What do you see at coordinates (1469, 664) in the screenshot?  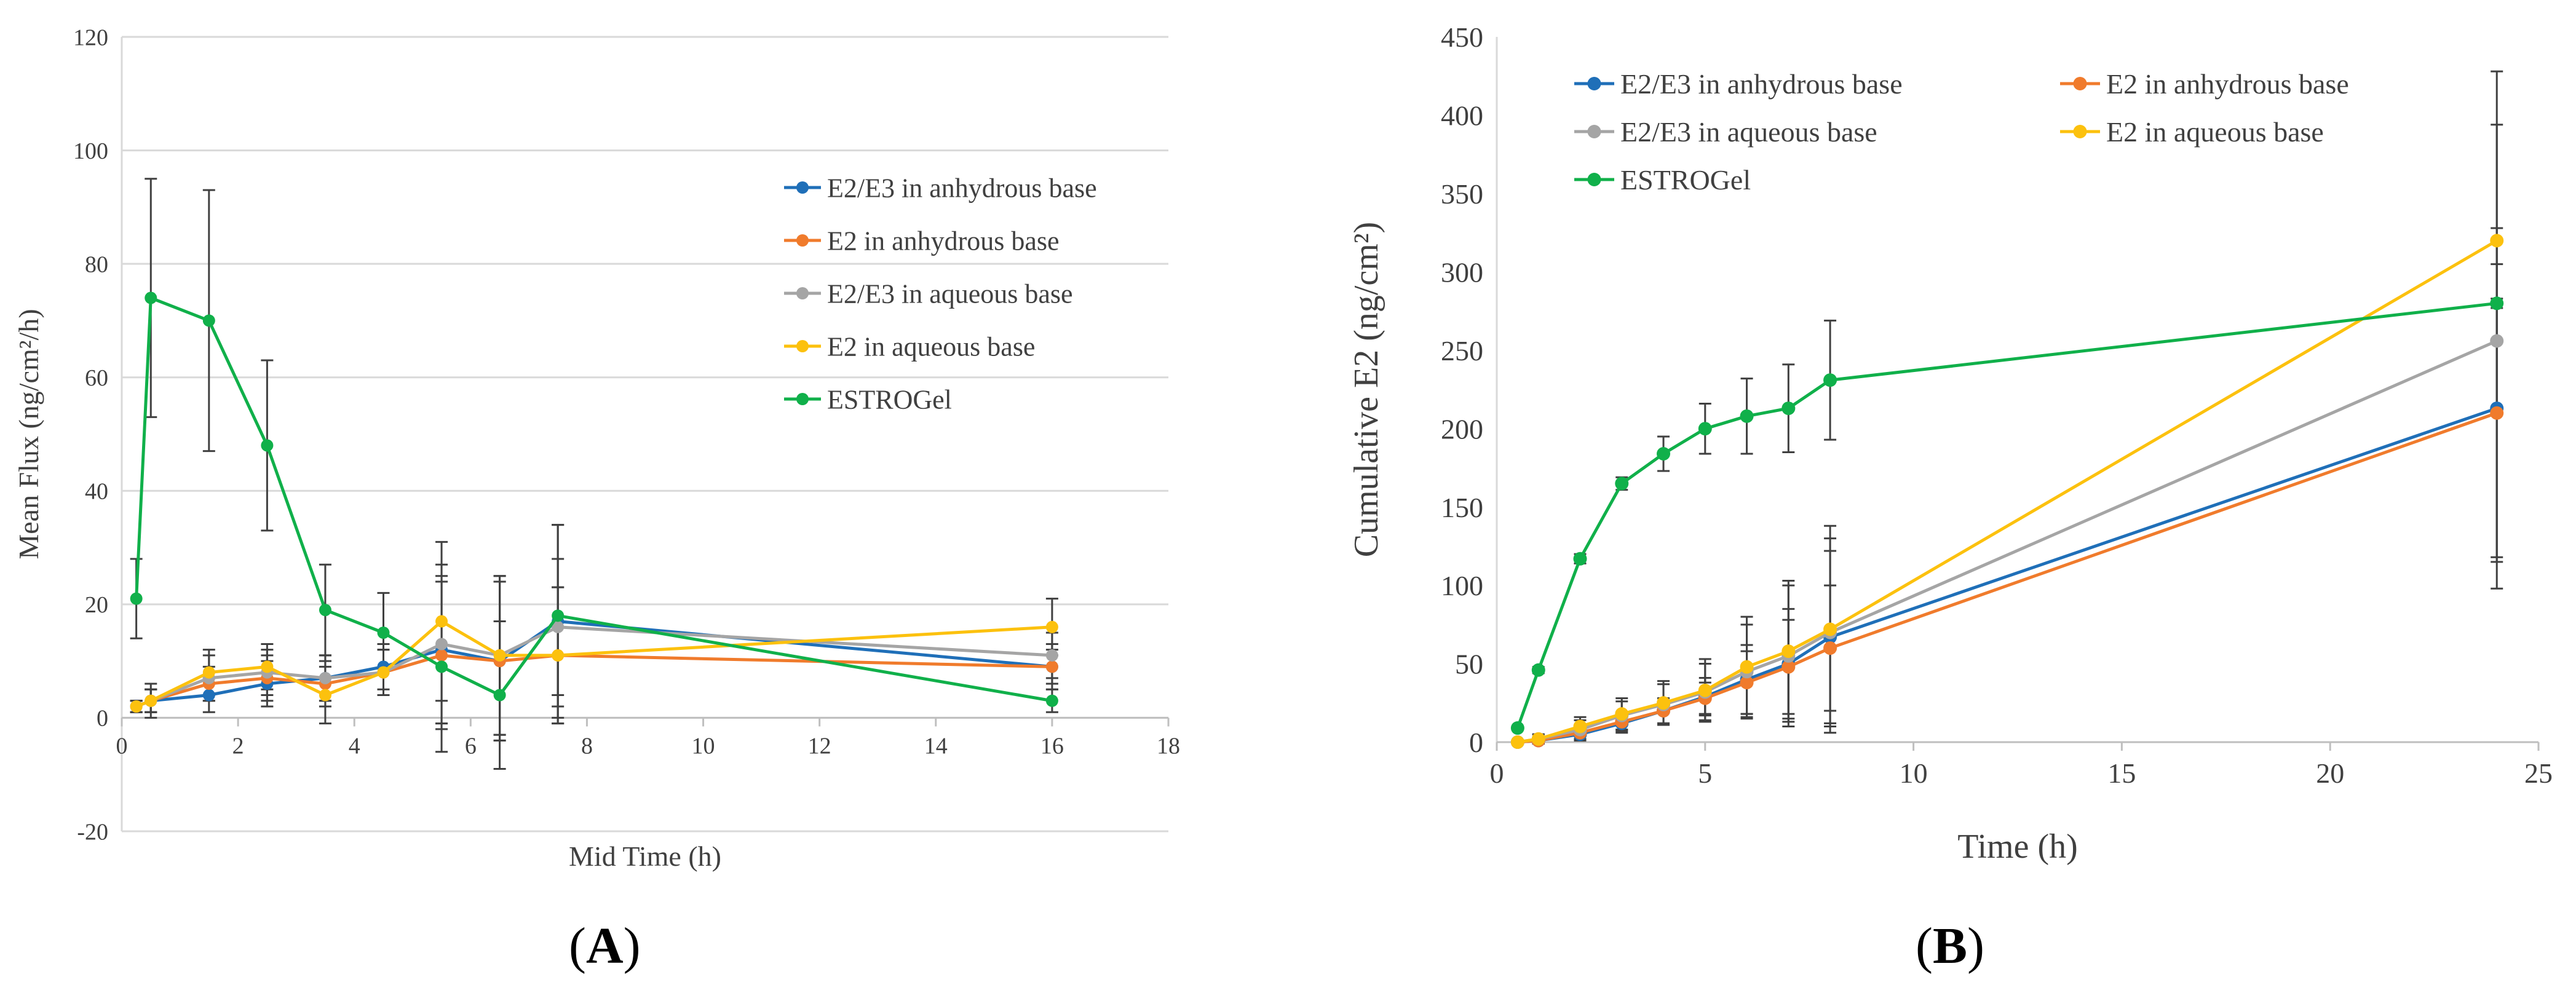 I see `y-tick-label: 50` at bounding box center [1469, 664].